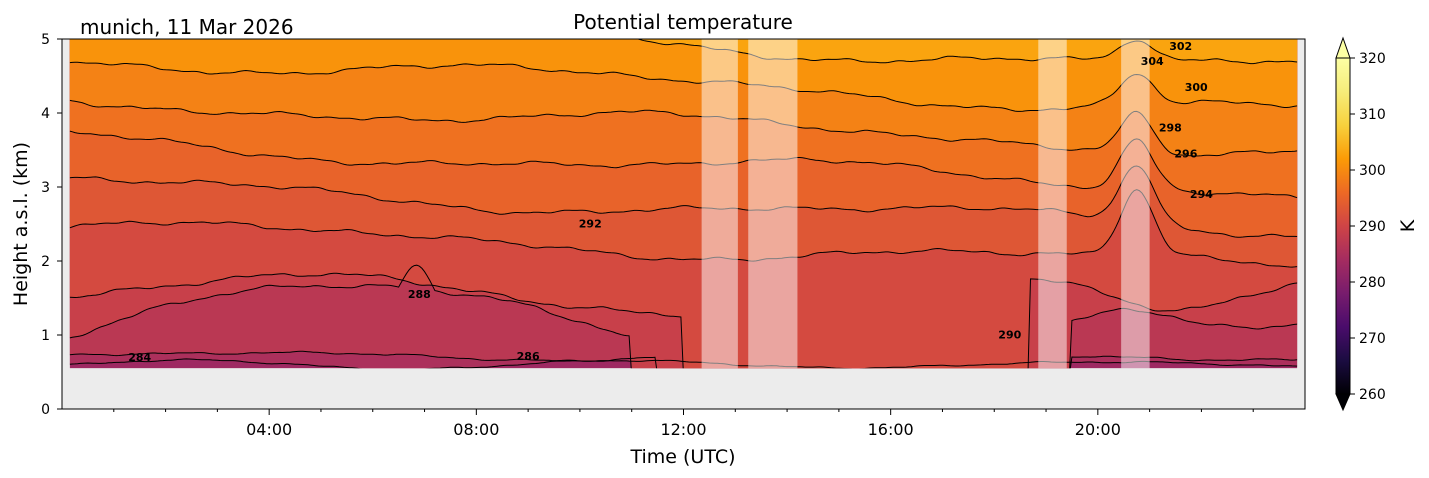 Image resolution: width=1429 pixels, height=478 pixels. I want to click on colorbar: 260 270 280 290 300 310 320 K, so click(1377, 224).